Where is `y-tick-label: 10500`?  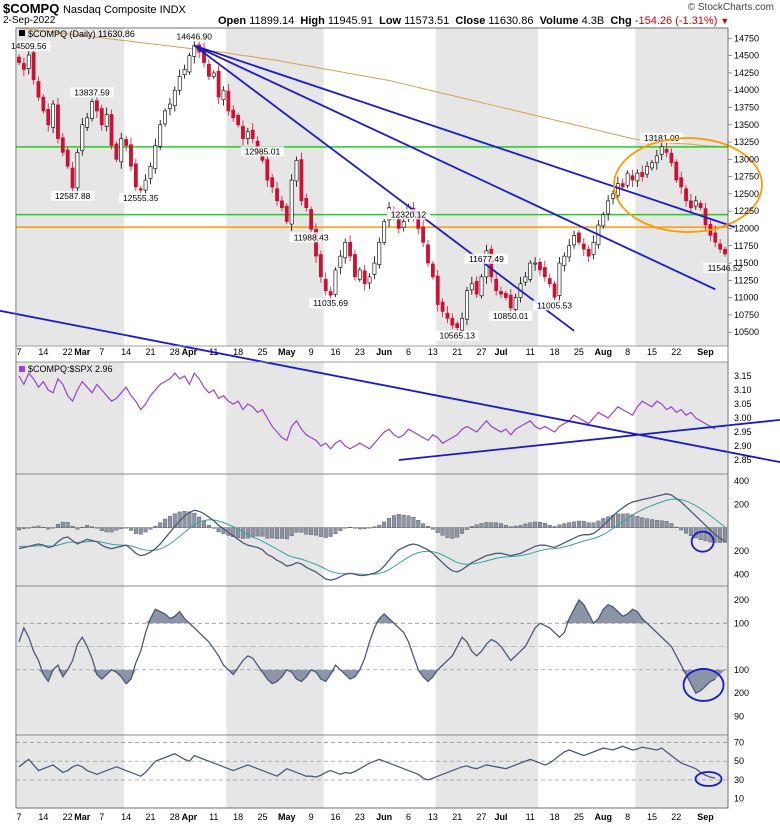 y-tick-label: 10500 is located at coordinates (746, 332).